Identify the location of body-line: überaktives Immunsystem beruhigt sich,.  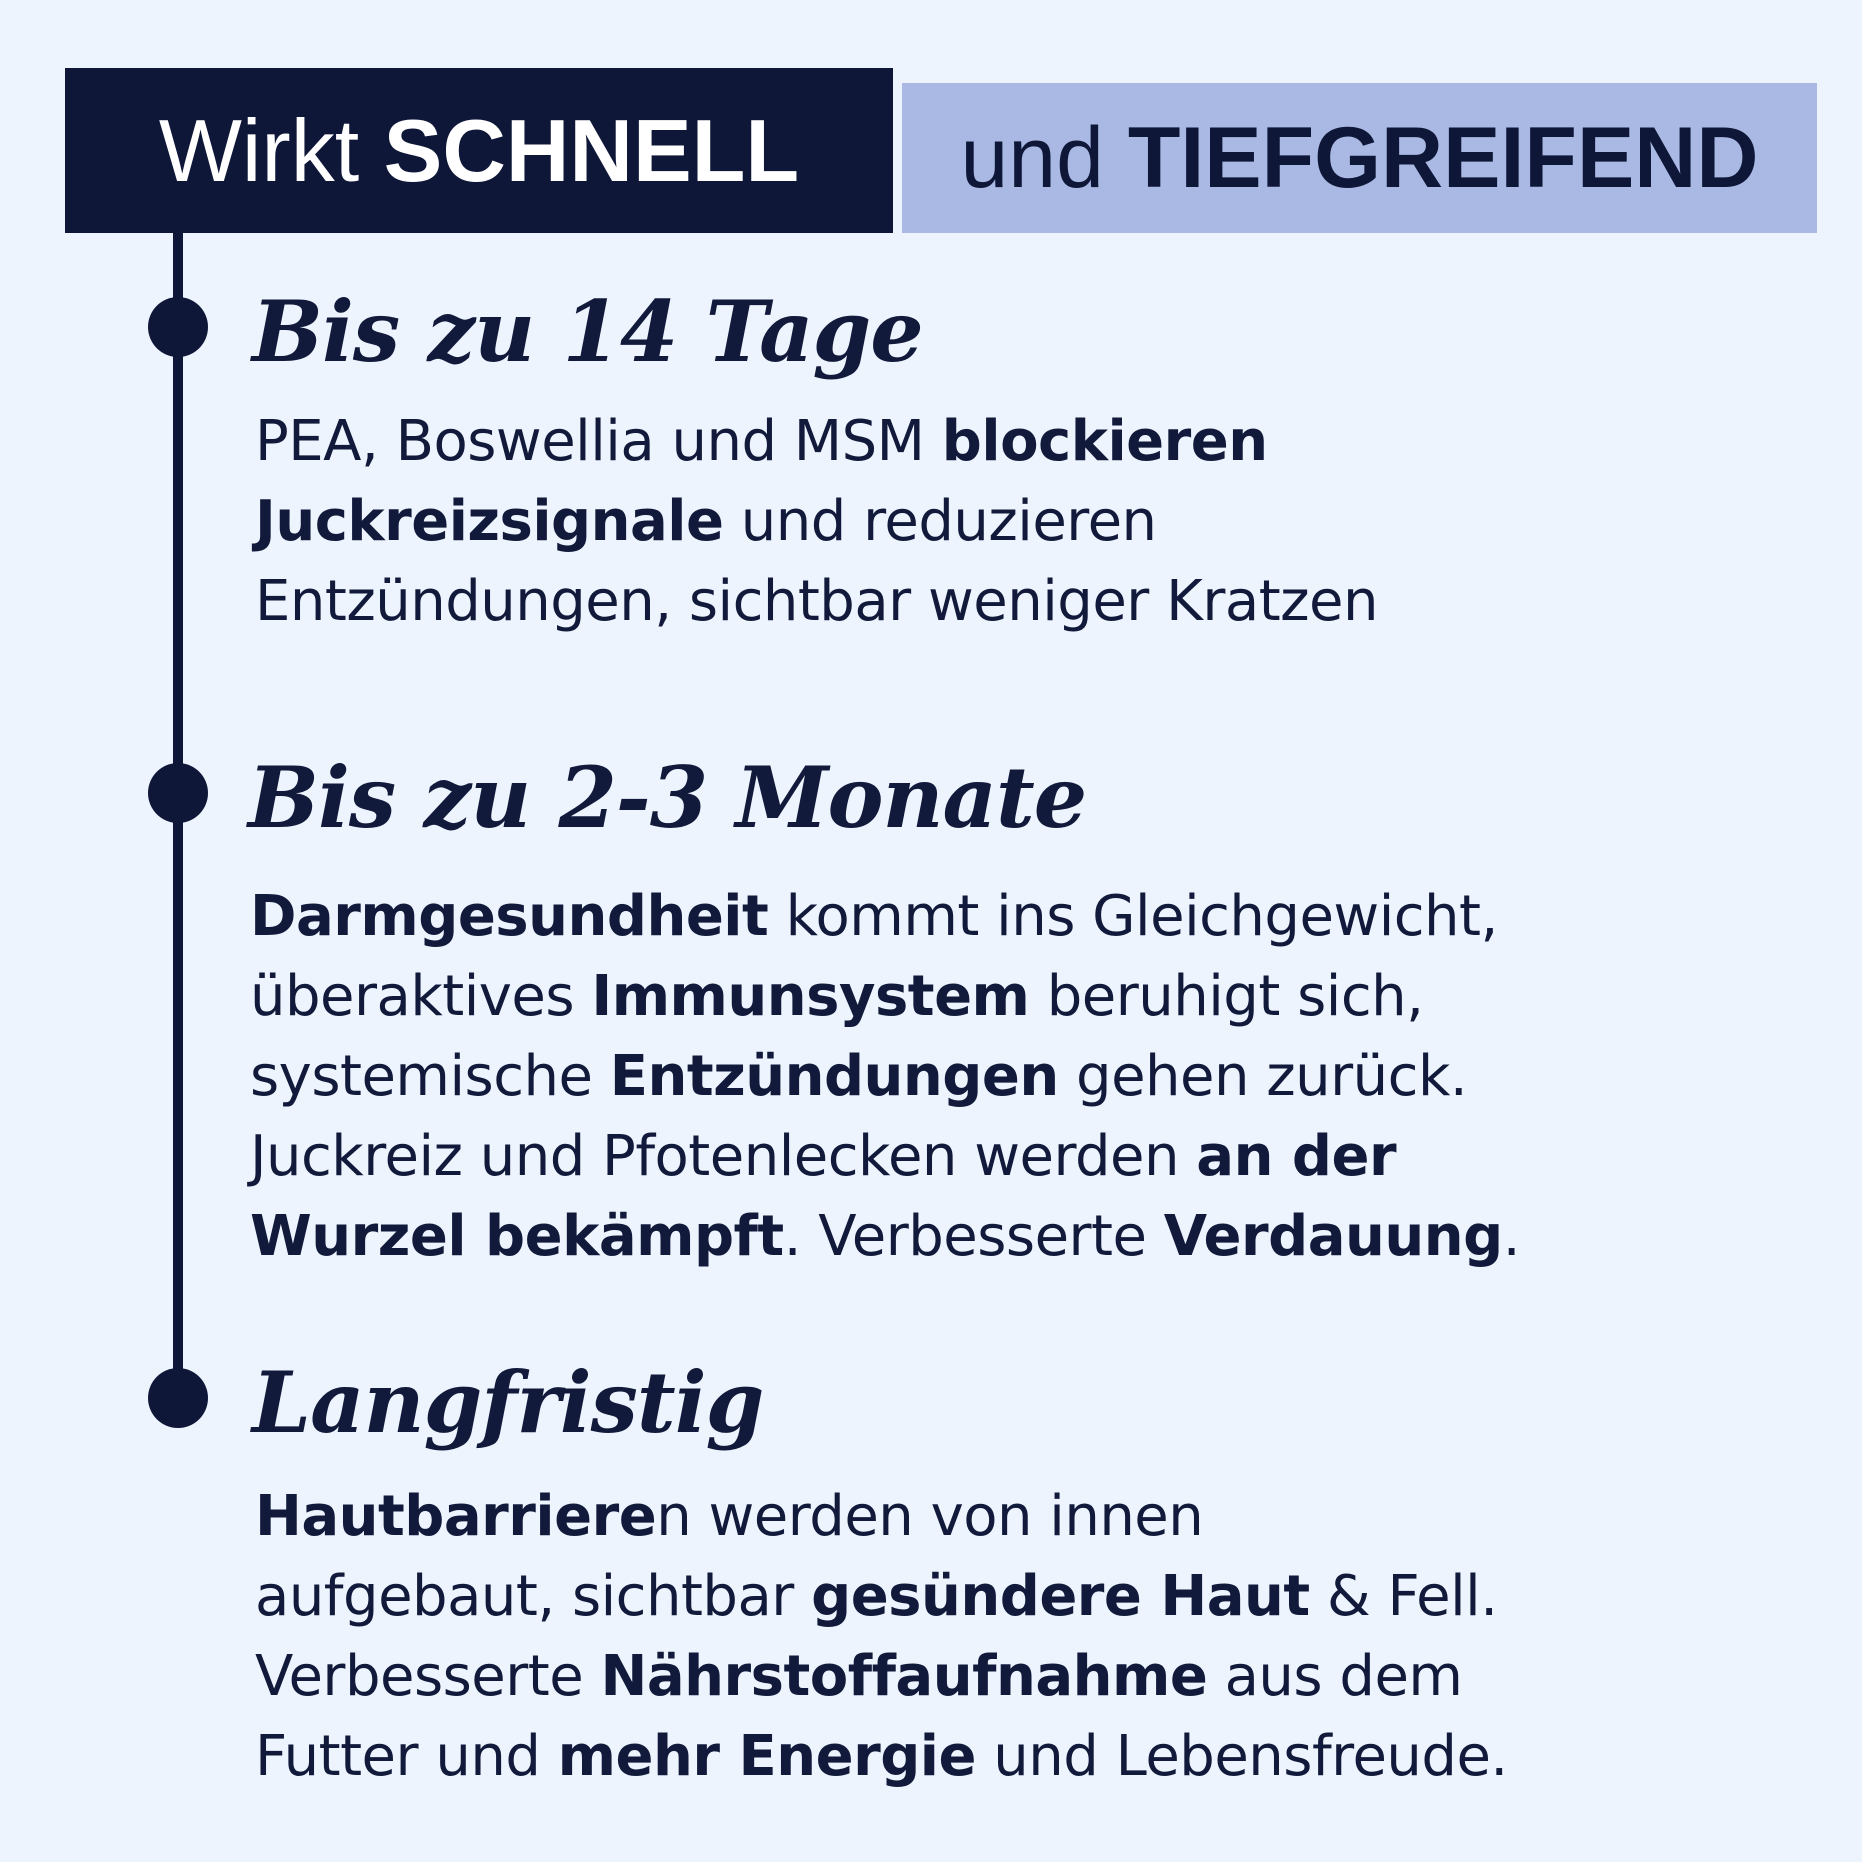
(885, 997).